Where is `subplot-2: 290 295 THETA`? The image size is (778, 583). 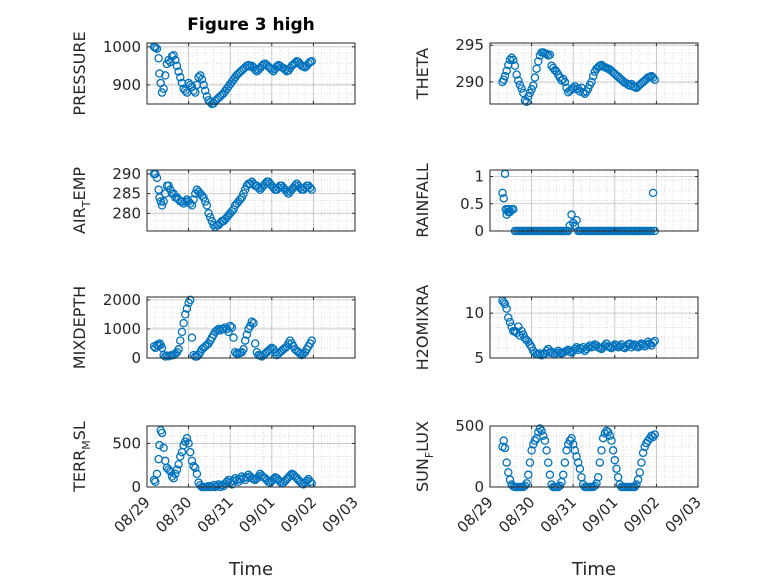
subplot-2: 290 295 THETA is located at coordinates (556, 71).